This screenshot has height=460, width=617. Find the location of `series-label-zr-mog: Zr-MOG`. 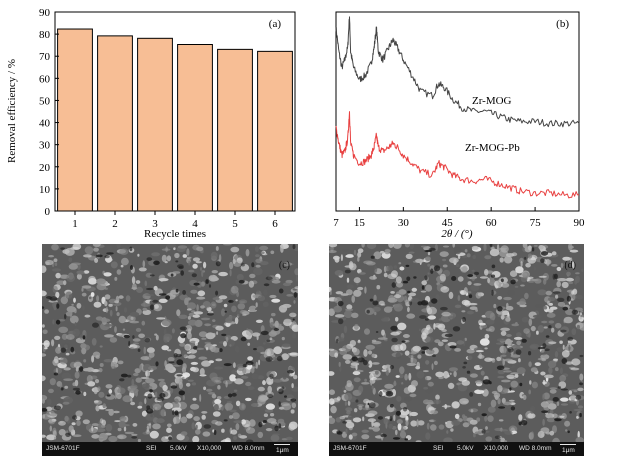

series-label-zr-mog: Zr-MOG is located at coordinates (492, 101).